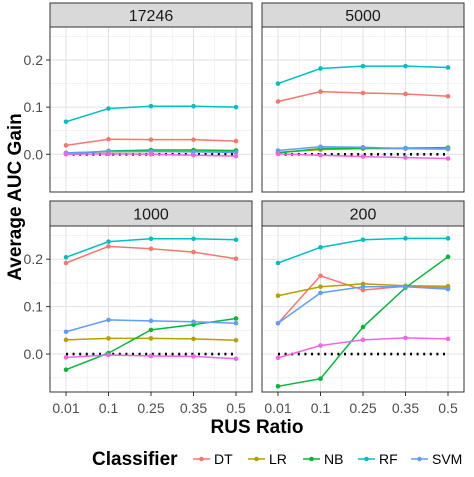 Image resolution: width=474 pixels, height=477 pixels. What do you see at coordinates (267, 459) in the screenshot?
I see `legend-item-LR: LR` at bounding box center [267, 459].